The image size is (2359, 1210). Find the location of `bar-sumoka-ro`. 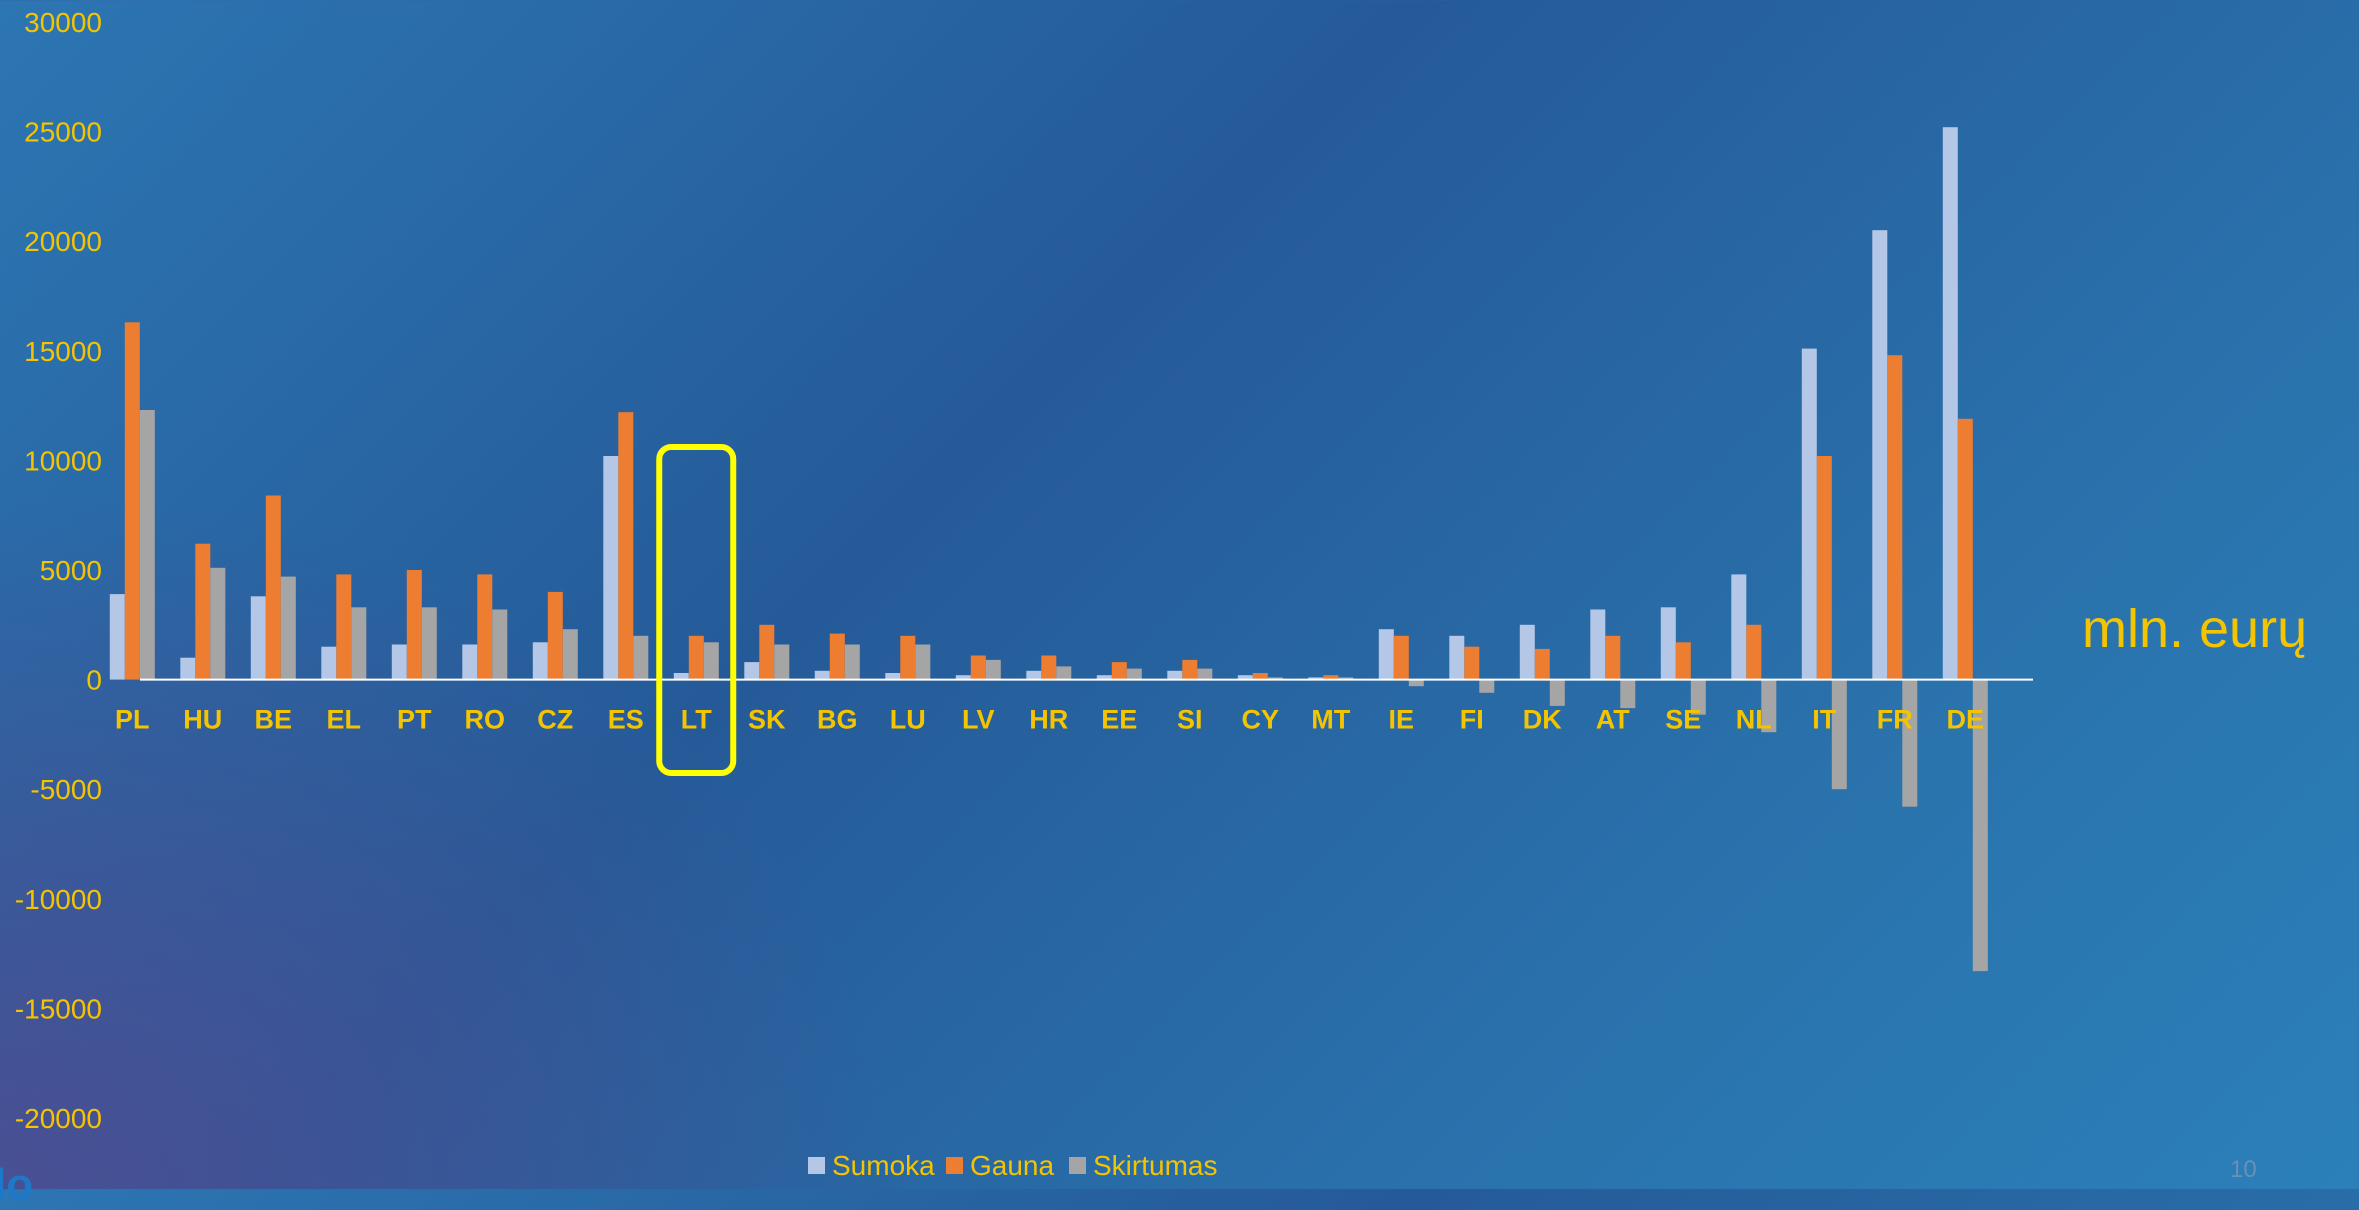

bar-sumoka-ro is located at coordinates (469, 662).